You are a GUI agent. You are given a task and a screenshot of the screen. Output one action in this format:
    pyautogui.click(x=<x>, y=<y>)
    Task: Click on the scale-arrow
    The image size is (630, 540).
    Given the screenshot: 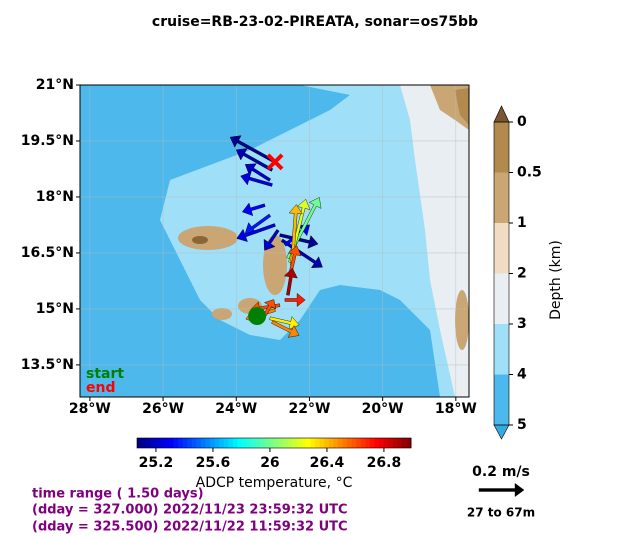 What is the action you would take?
    pyautogui.click(x=501, y=490)
    